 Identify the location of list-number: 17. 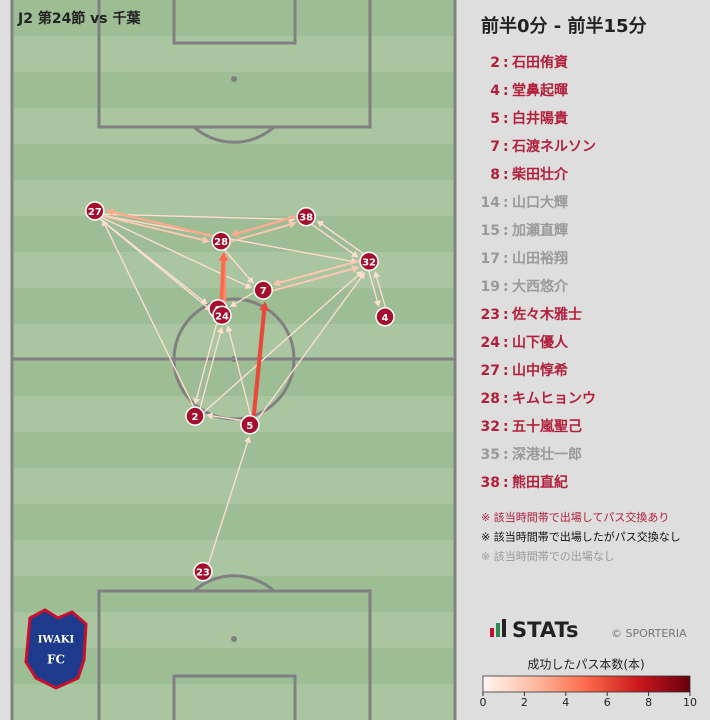
(490, 259).